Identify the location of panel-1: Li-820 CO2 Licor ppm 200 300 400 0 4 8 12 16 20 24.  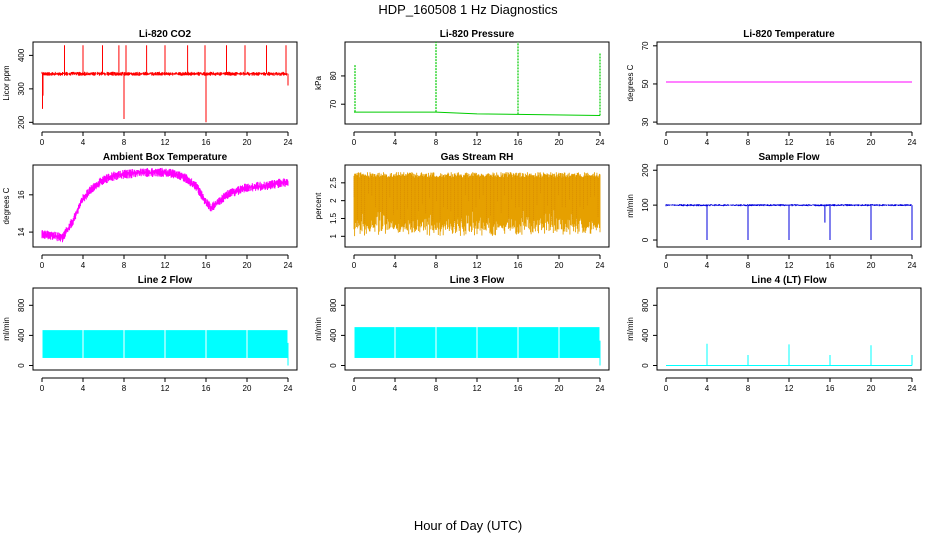
(150, 88).